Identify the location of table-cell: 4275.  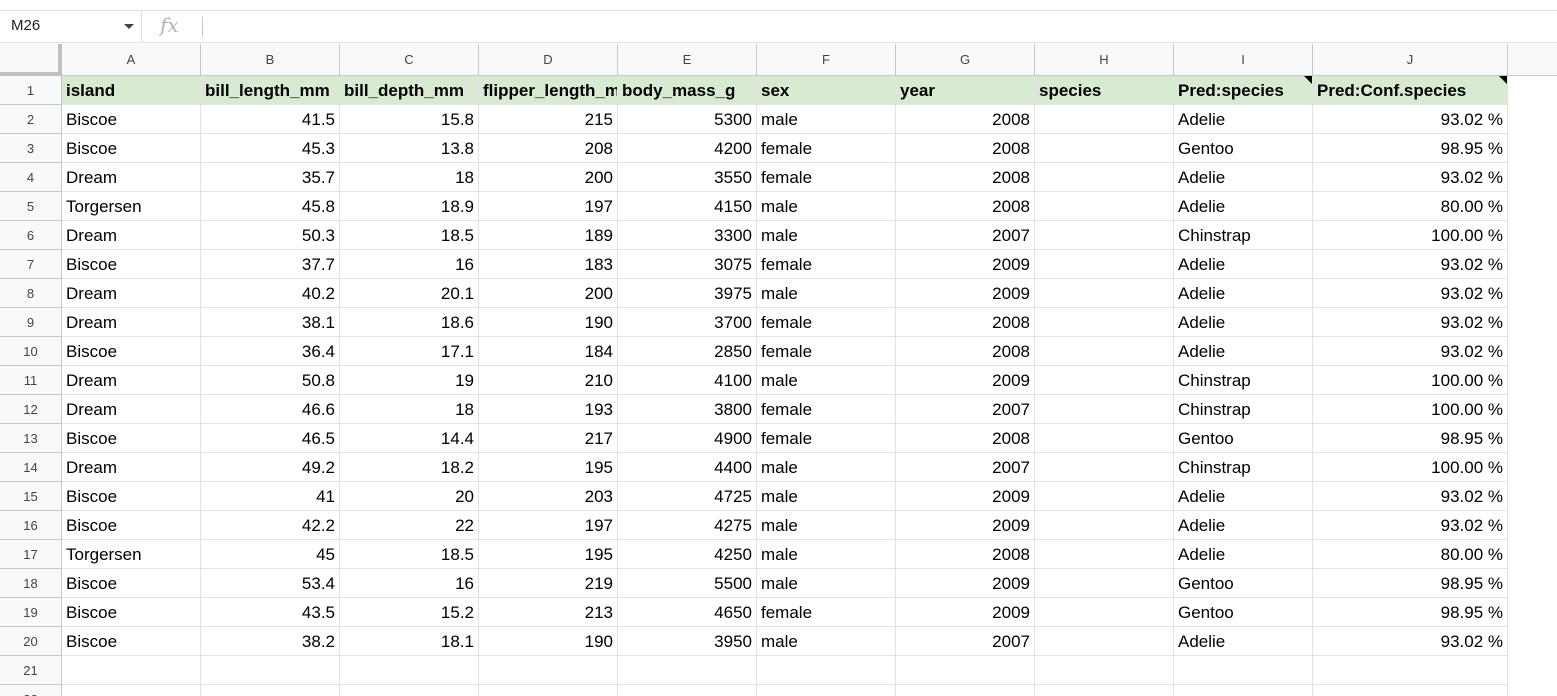
(687, 525).